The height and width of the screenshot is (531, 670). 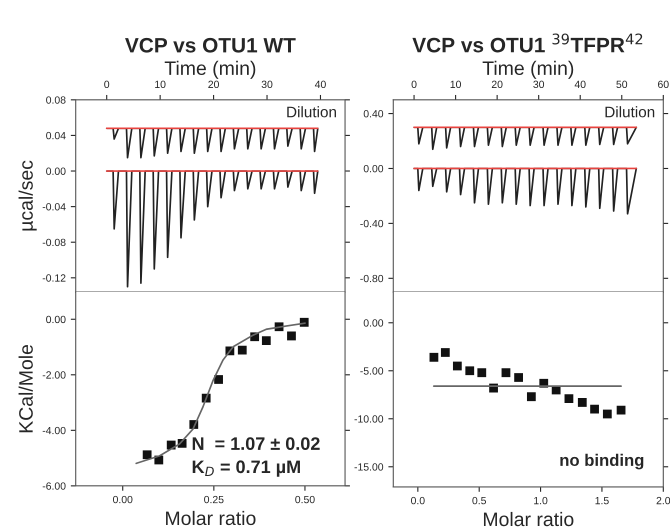 What do you see at coordinates (541, 500) in the screenshot?
I see `x-tick-label: 1.0` at bounding box center [541, 500].